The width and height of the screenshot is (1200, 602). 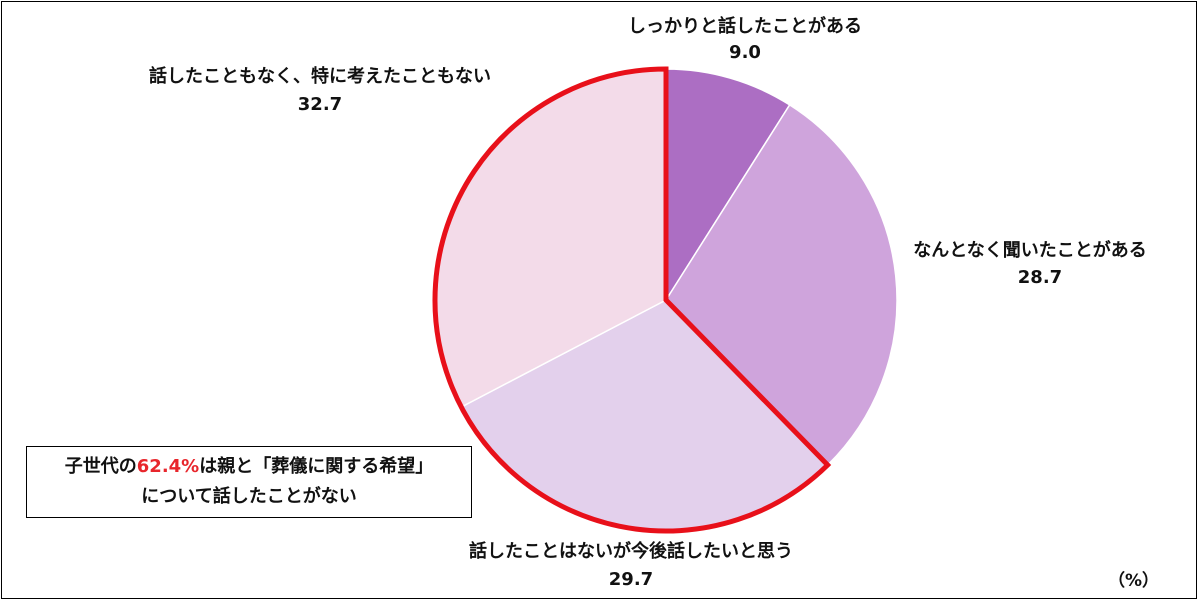 I want to click on slice-label-2: 話したことはないが今後話したいと思う, so click(x=631, y=551).